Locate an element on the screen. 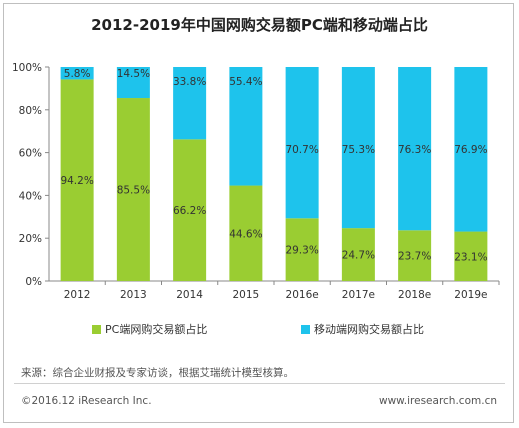 The height and width of the screenshot is (428, 519). legend-label-pc: PC端网购交易额占比 is located at coordinates (156, 329).